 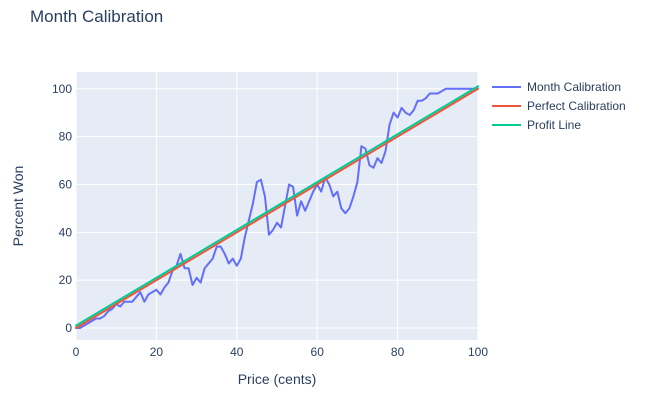 I want to click on x-tick-label: 100, so click(x=478, y=352).